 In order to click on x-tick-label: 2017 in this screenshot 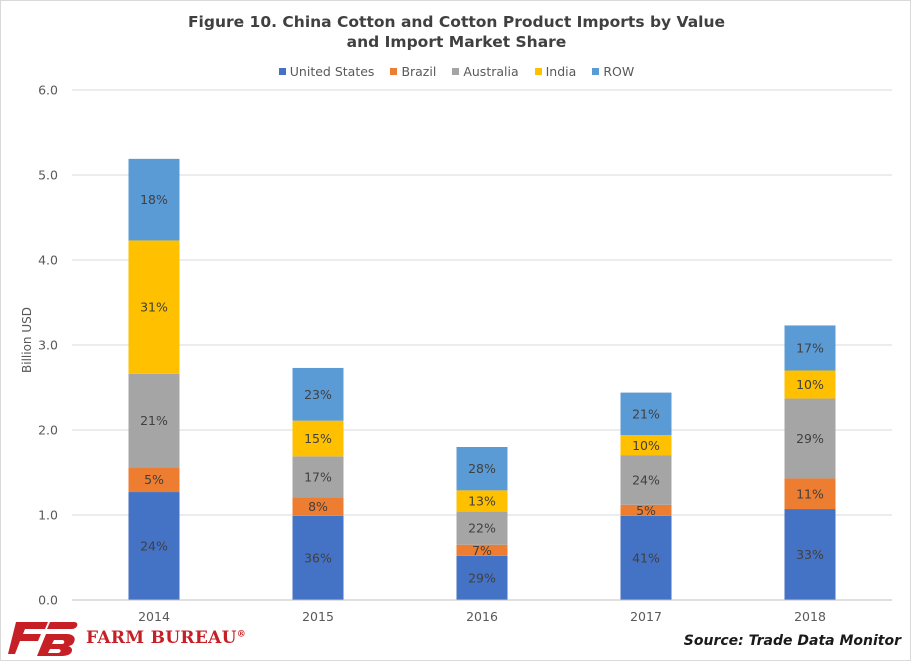, I will do `click(646, 616)`.